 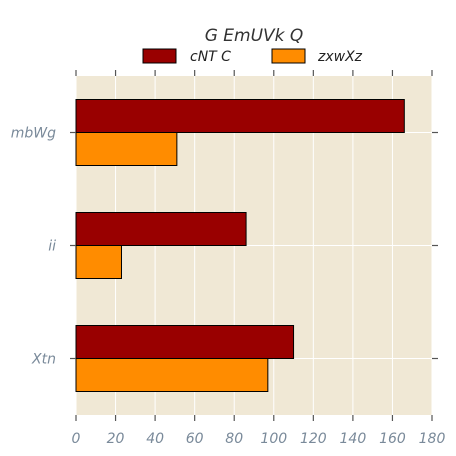 What do you see at coordinates (234, 439) in the screenshot?
I see `x-tick-label: 80` at bounding box center [234, 439].